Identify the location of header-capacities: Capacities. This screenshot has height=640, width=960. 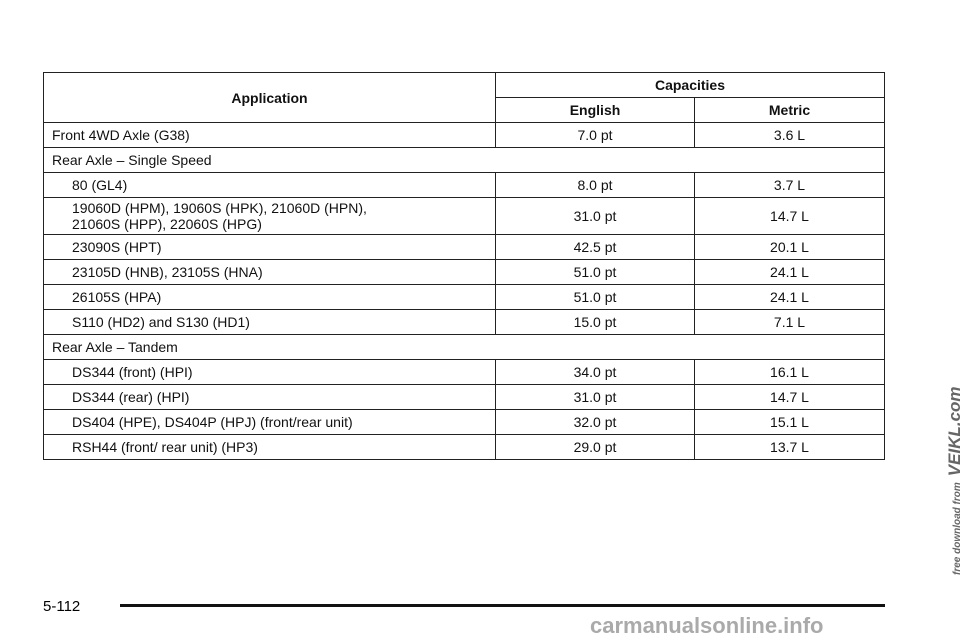
(690, 85).